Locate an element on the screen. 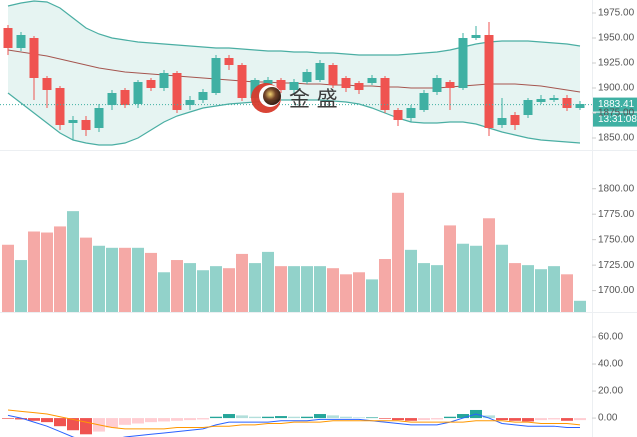  y-tick-label: 20.00 is located at coordinates (610, 391).